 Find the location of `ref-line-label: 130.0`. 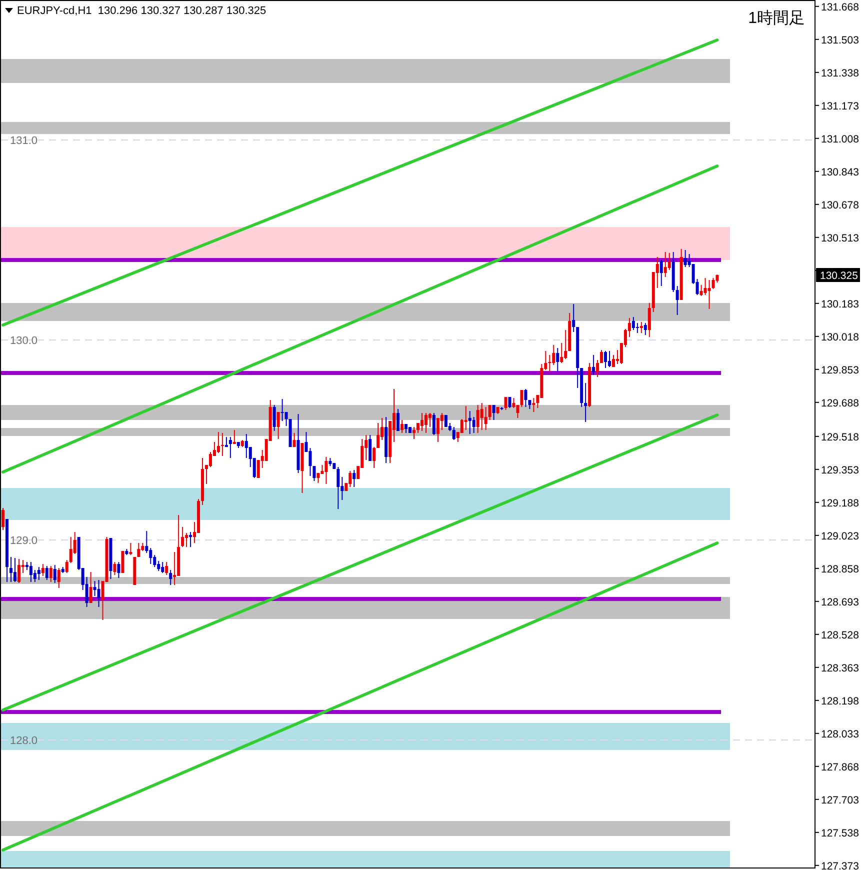

ref-line-label: 130.0 is located at coordinates (24, 341).